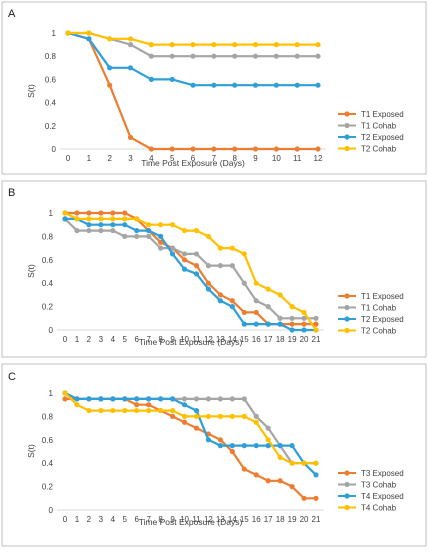 The height and width of the screenshot is (555, 429). Describe the element at coordinates (192, 91) in the screenshot. I see `series-line-t1-exposed` at that location.